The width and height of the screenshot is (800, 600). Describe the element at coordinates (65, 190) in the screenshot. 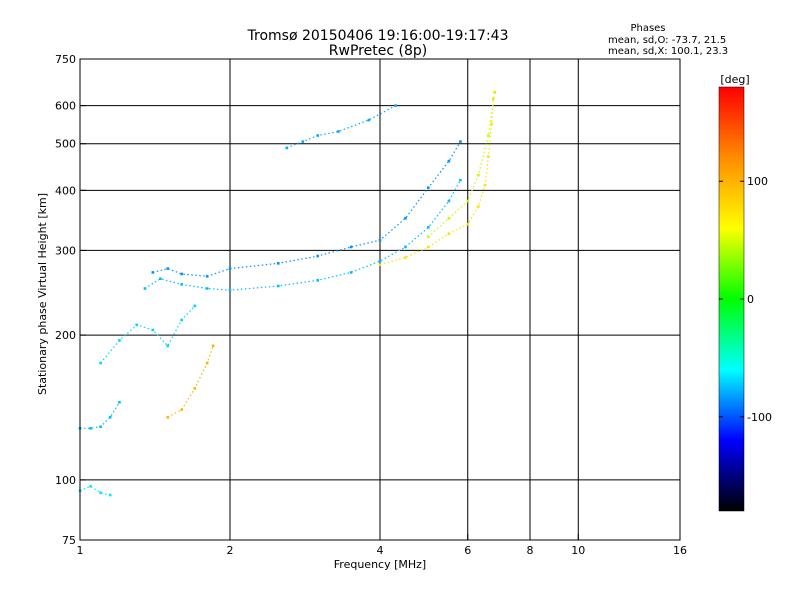

I see `y-tick-label: 400` at that location.